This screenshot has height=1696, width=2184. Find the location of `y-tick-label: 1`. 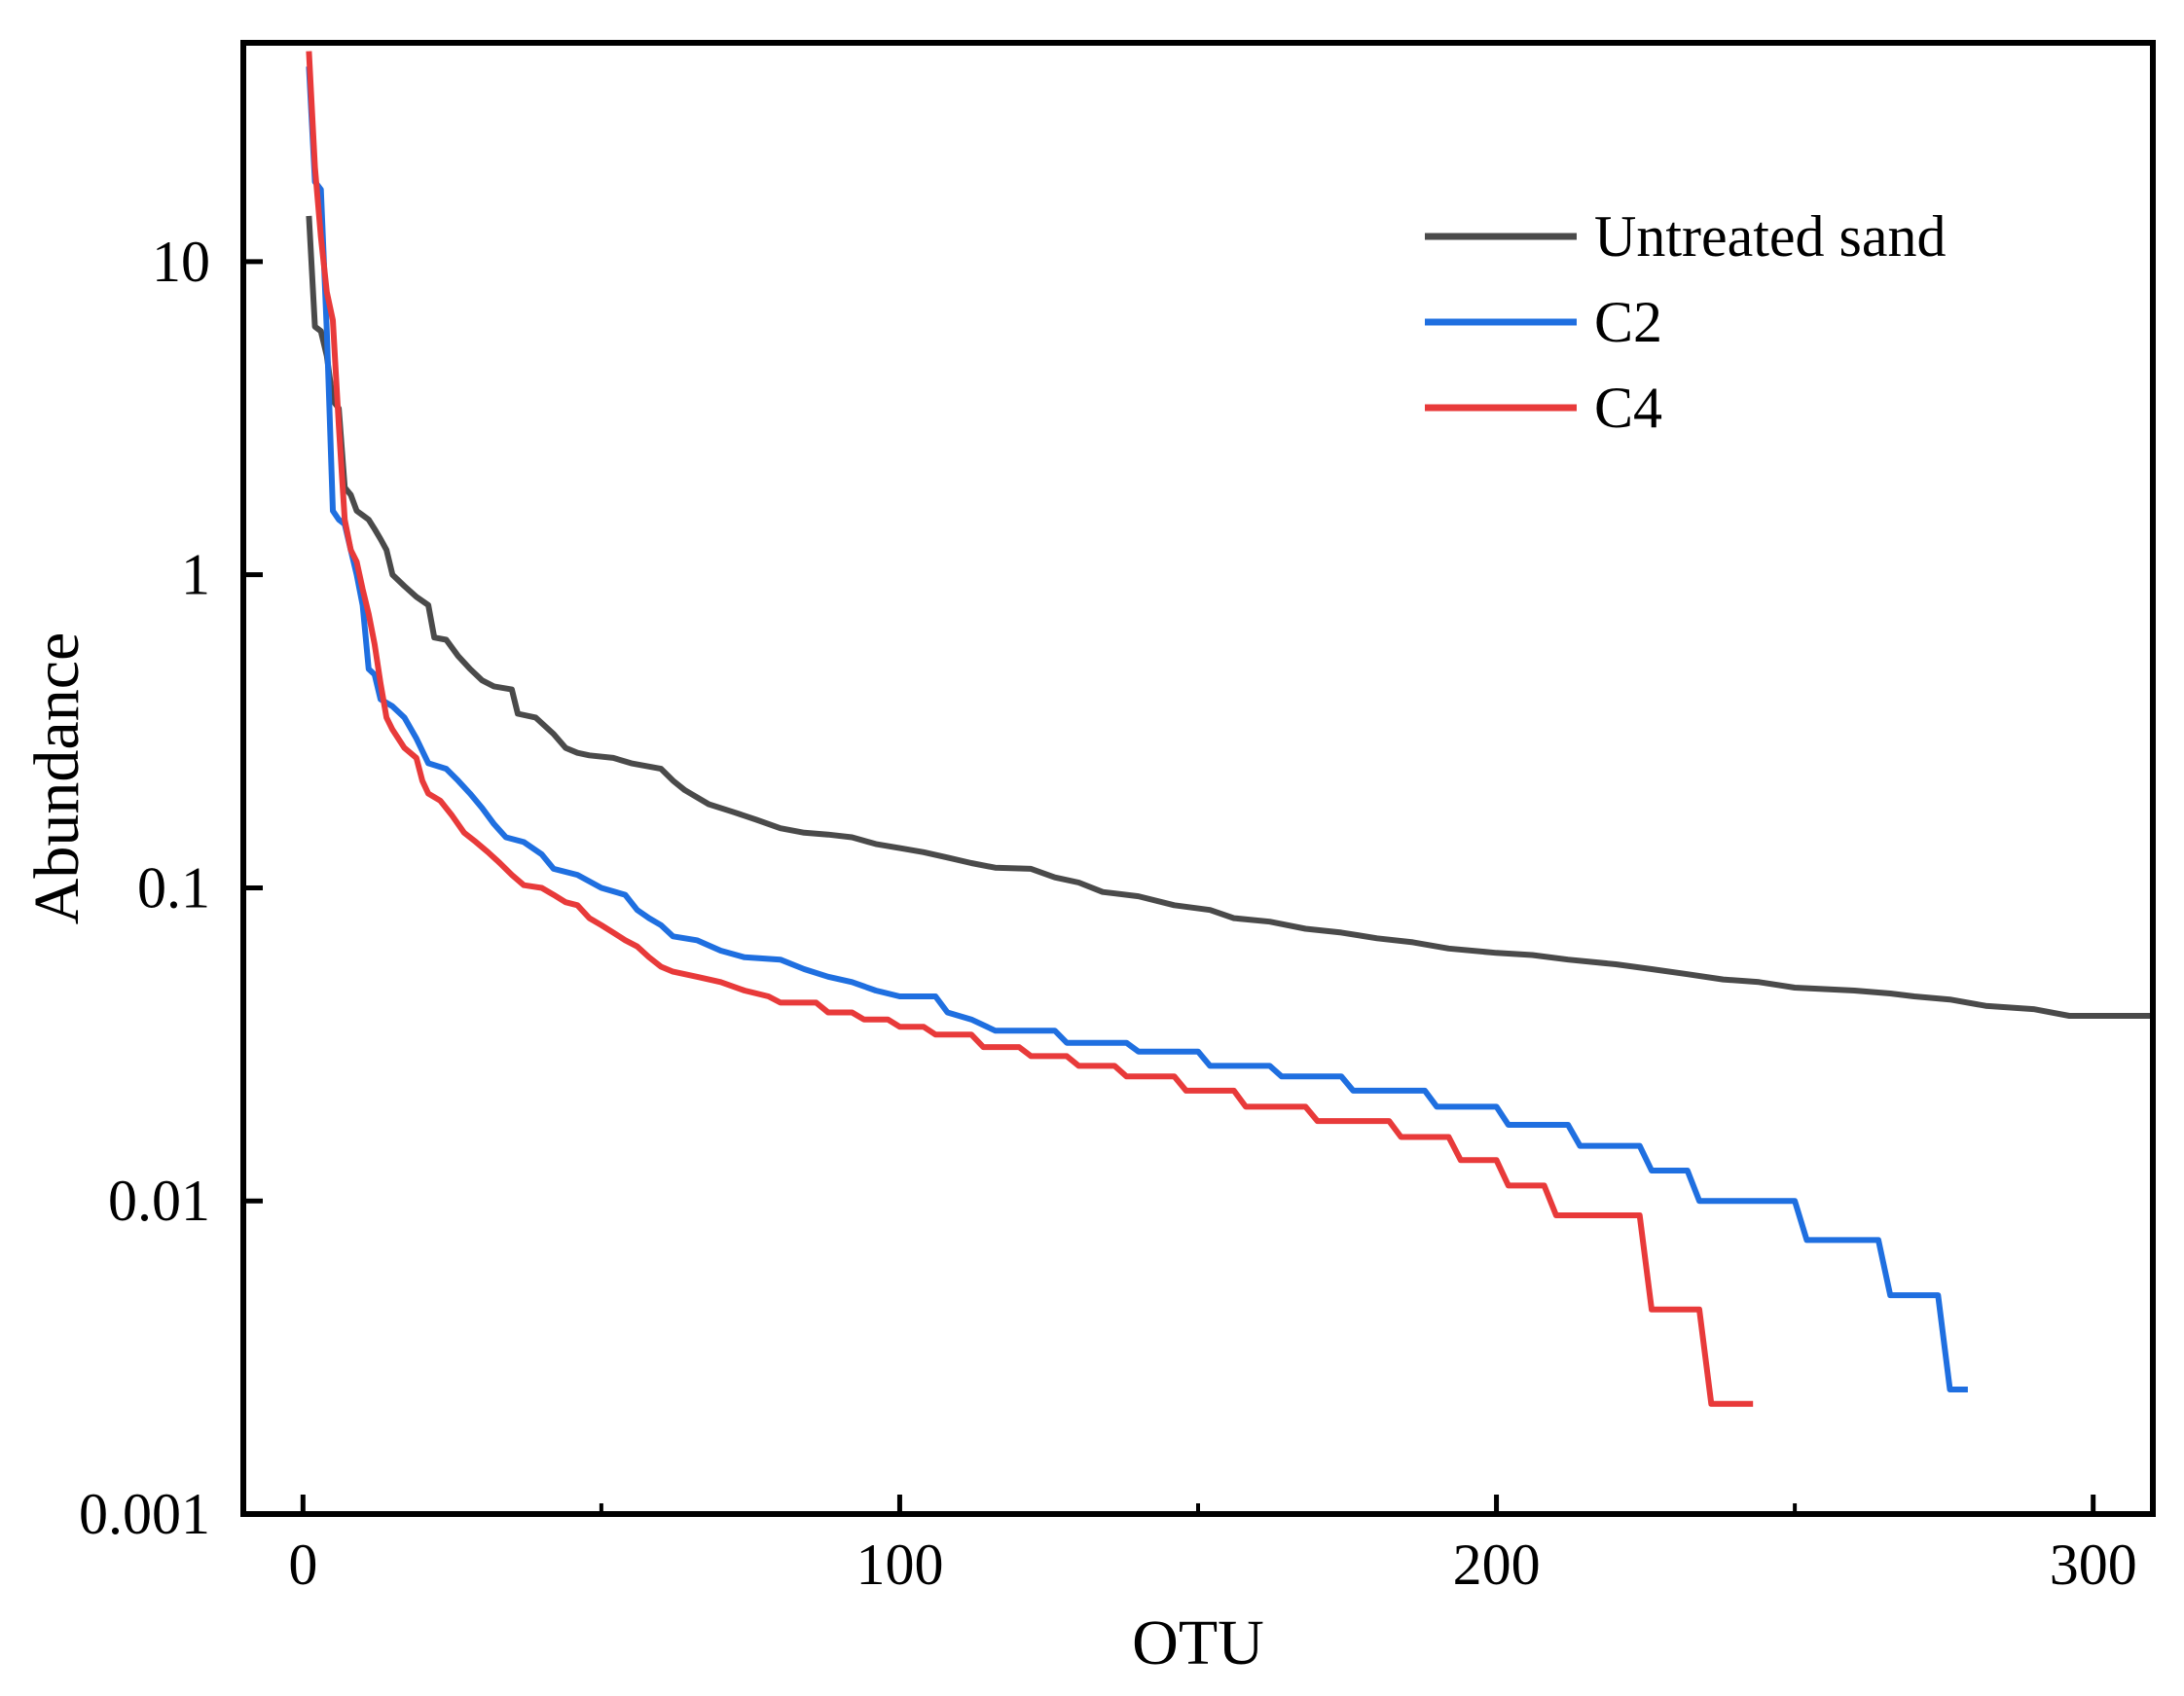

y-tick-label: 1 is located at coordinates (195, 575).